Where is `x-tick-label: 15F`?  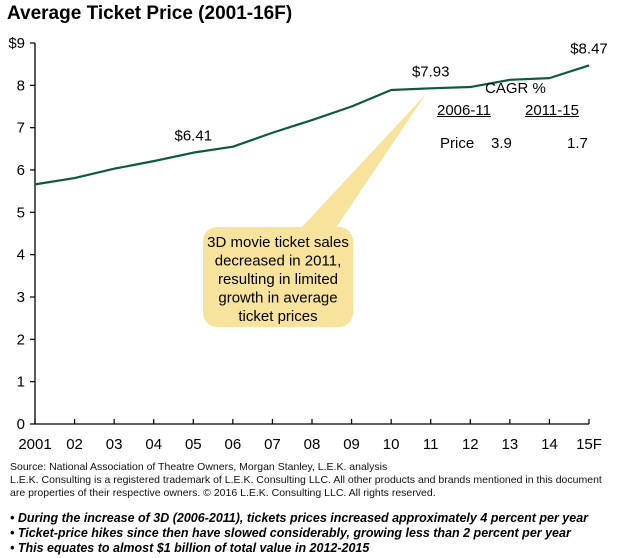
x-tick-label: 15F is located at coordinates (589, 444).